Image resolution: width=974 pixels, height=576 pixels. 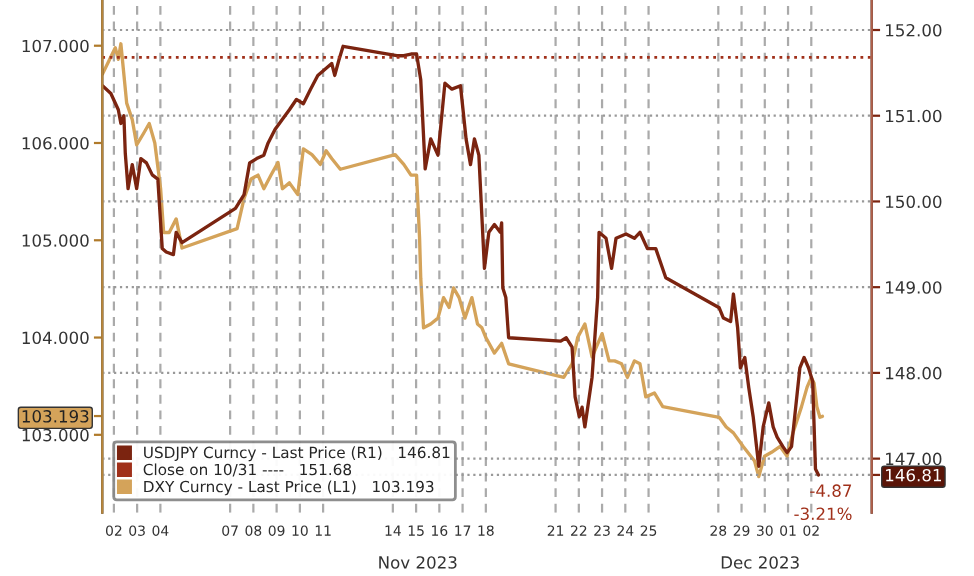 I want to click on y2-tick-label: 147.00, so click(x=914, y=459).